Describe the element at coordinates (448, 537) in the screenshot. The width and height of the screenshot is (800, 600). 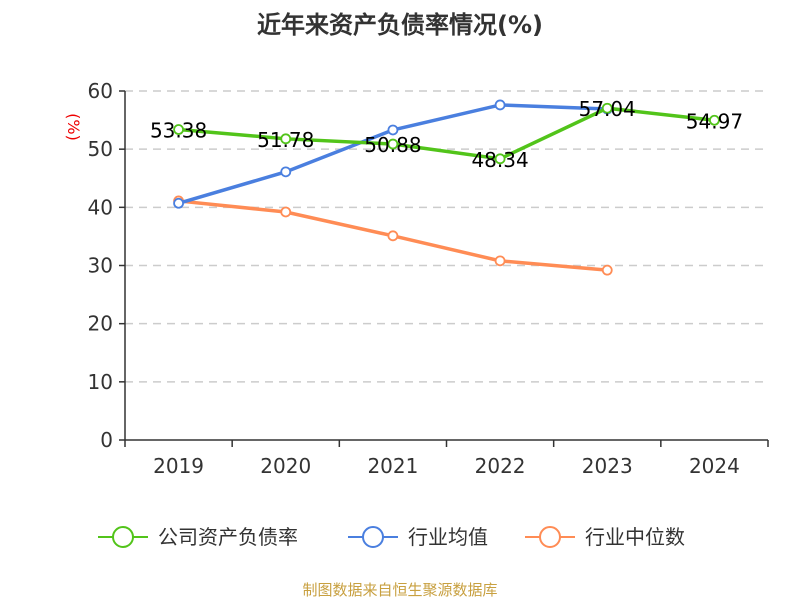
I see `legend-label: 行业均值` at that location.